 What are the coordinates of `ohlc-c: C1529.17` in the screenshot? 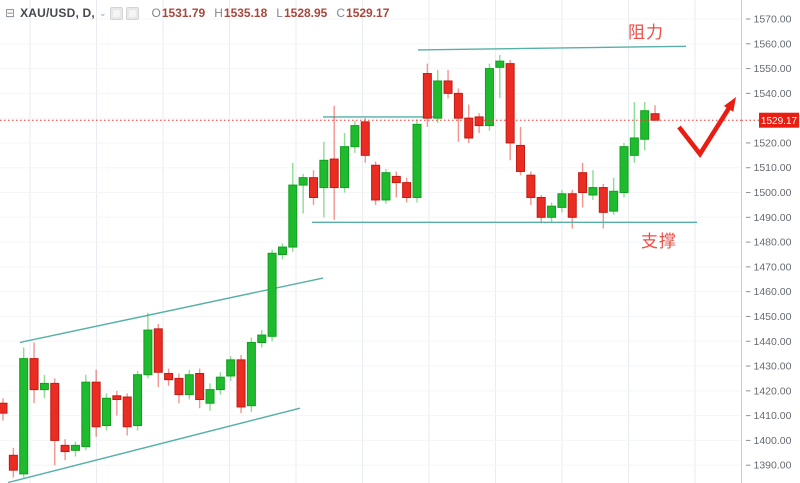 It's located at (363, 13).